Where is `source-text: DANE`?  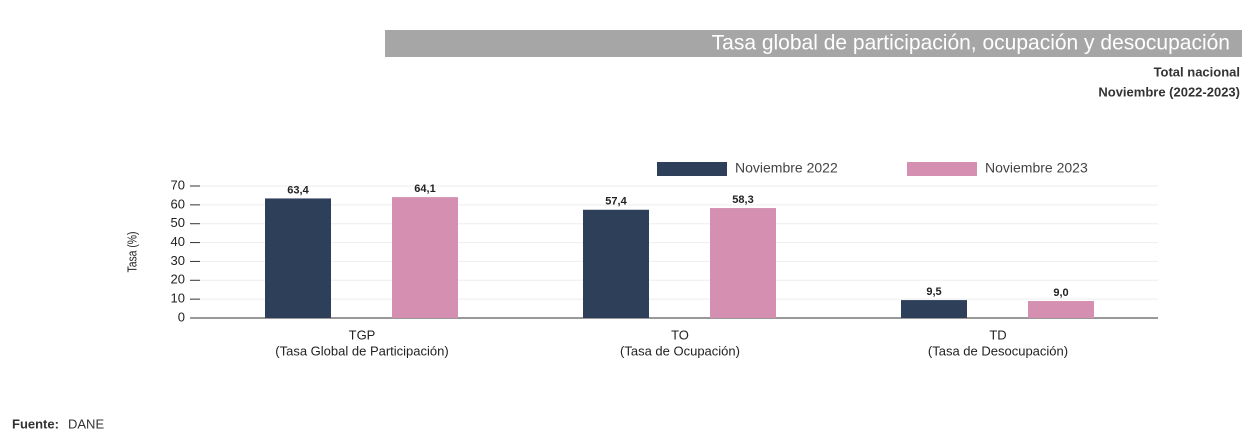
source-text: DANE is located at coordinates (86, 423).